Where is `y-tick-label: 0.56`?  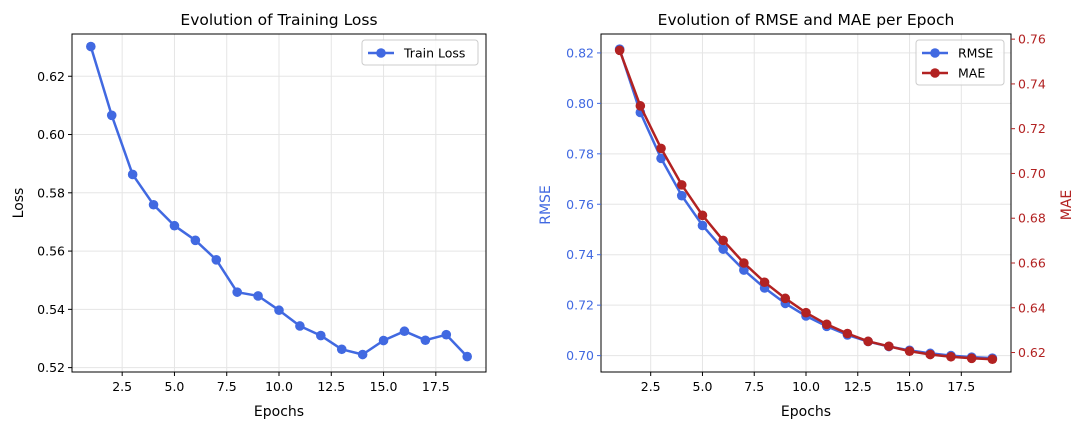
y-tick-label: 0.56 is located at coordinates (51, 251).